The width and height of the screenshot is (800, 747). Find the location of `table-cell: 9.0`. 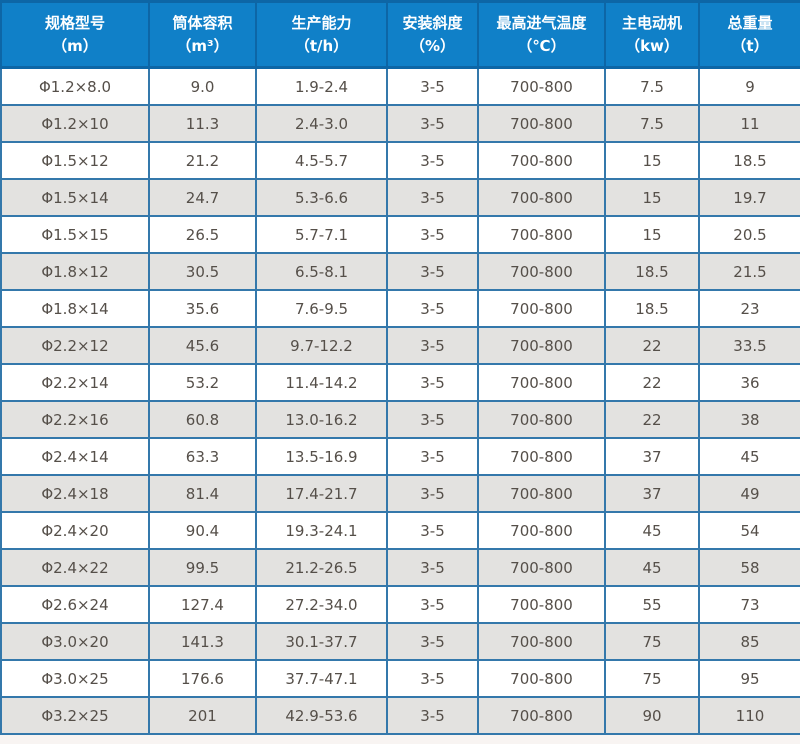

table-cell: 9.0 is located at coordinates (202, 86).